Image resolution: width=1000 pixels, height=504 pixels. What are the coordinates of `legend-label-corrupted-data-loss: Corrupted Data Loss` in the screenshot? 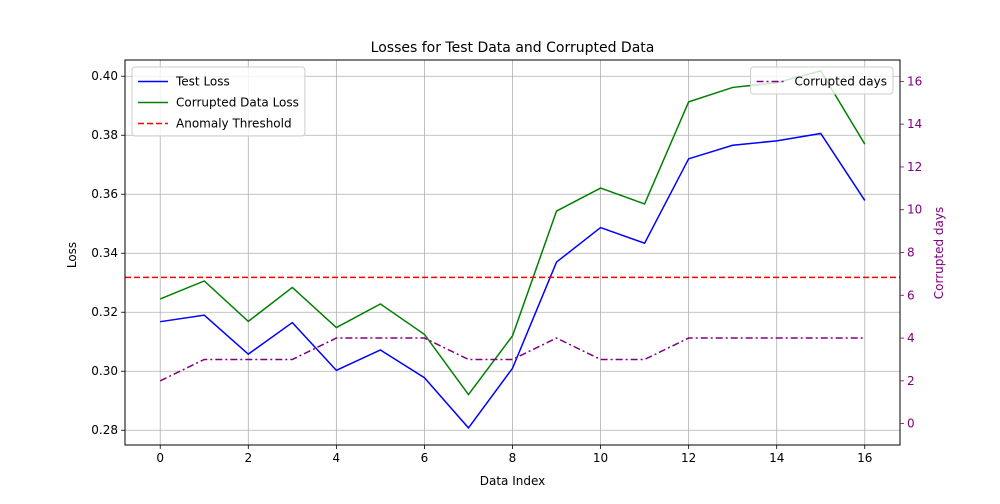 It's located at (237, 103).